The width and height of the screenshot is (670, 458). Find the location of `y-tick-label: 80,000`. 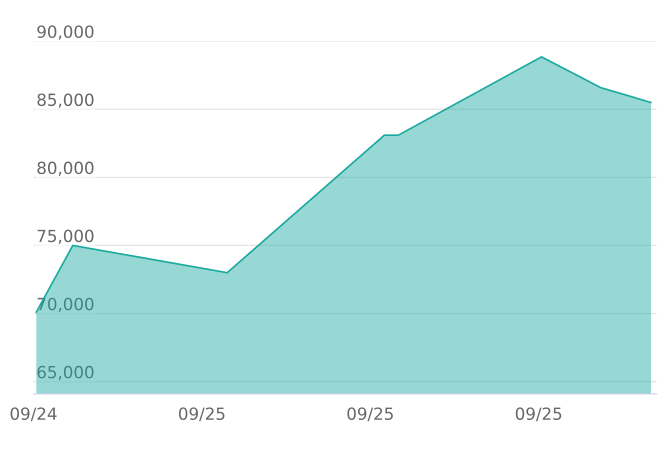

y-tick-label: 80,000 is located at coordinates (65, 169).